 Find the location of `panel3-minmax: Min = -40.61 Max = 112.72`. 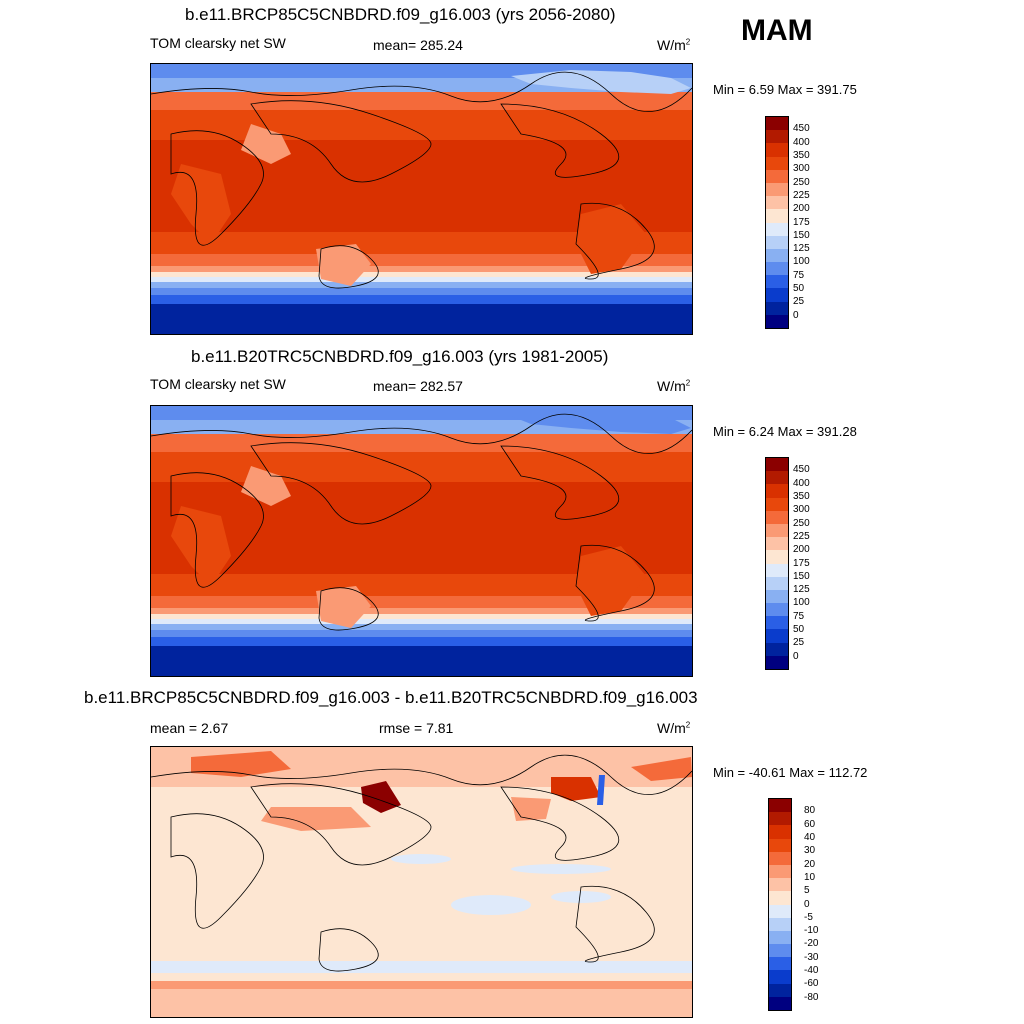

panel3-minmax: Min = -40.61 Max = 112.72 is located at coordinates (790, 772).